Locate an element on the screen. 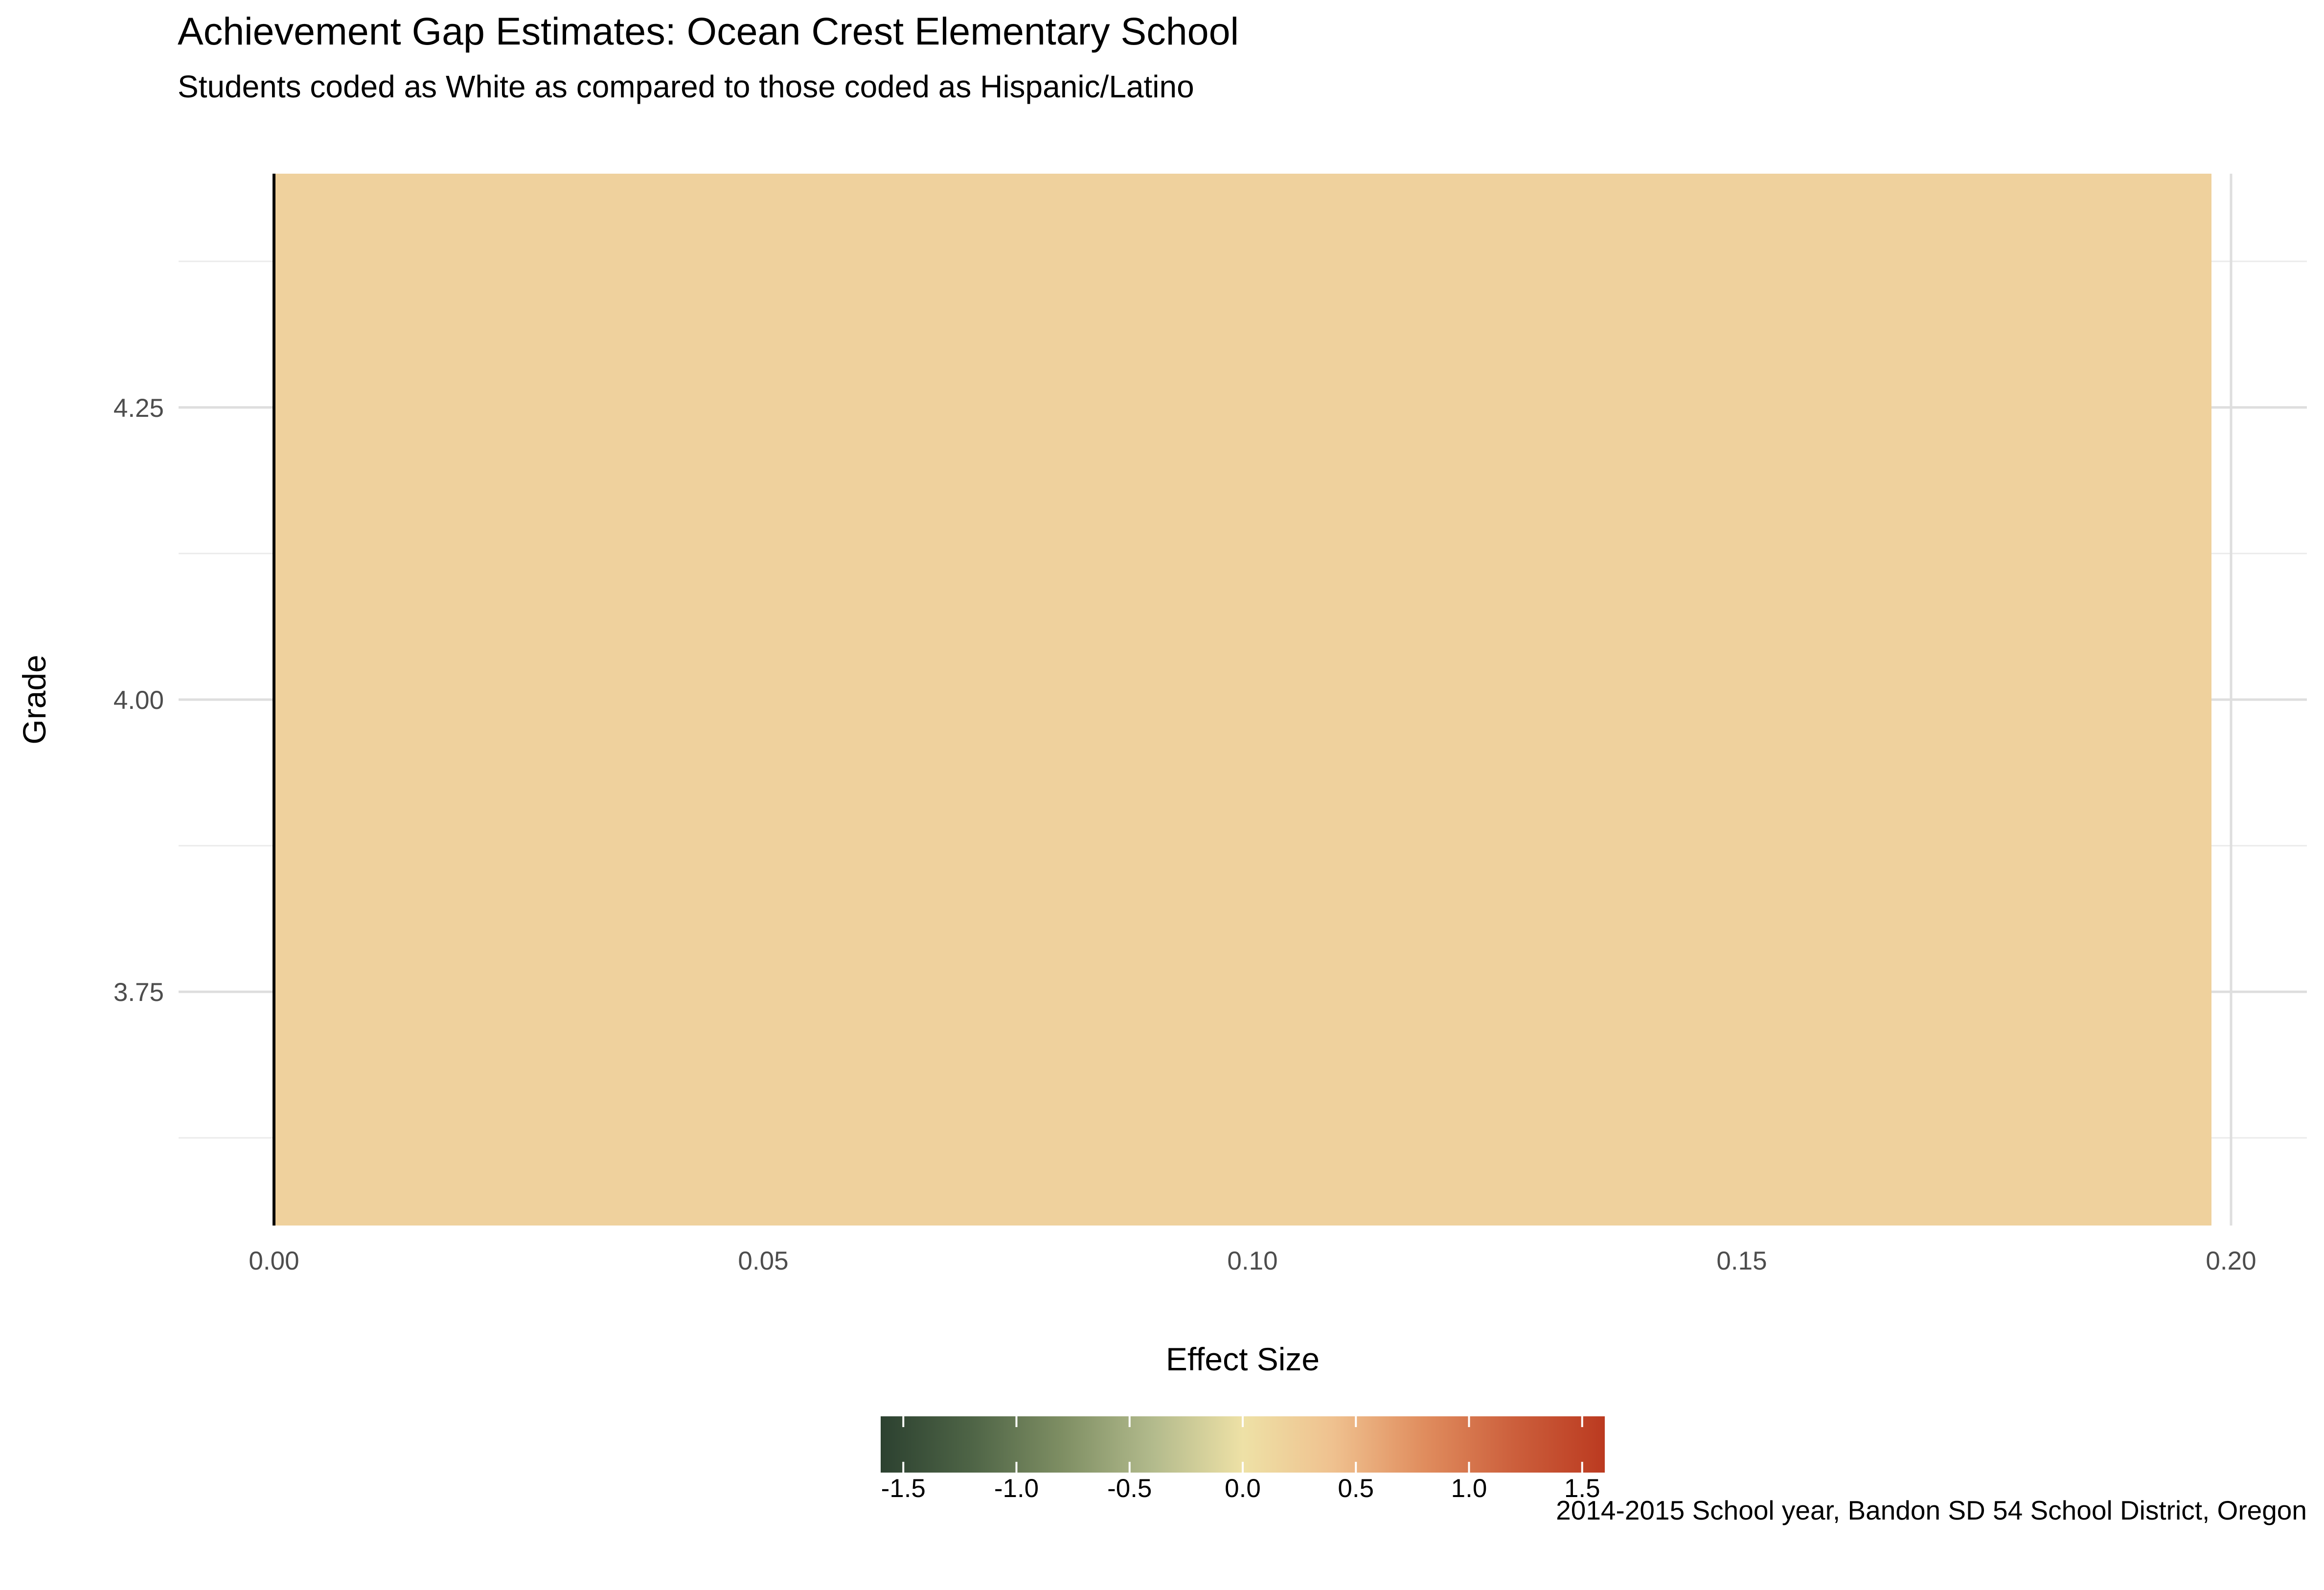 The image size is (2324, 1590). y-tick-label: 4.00 is located at coordinates (139, 701).